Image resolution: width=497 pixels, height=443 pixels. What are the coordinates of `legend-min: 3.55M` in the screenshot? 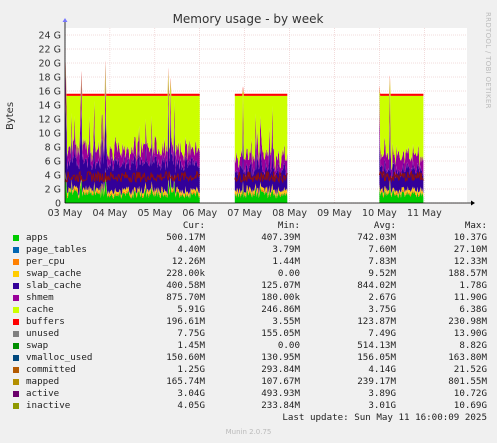 It's located at (286, 321).